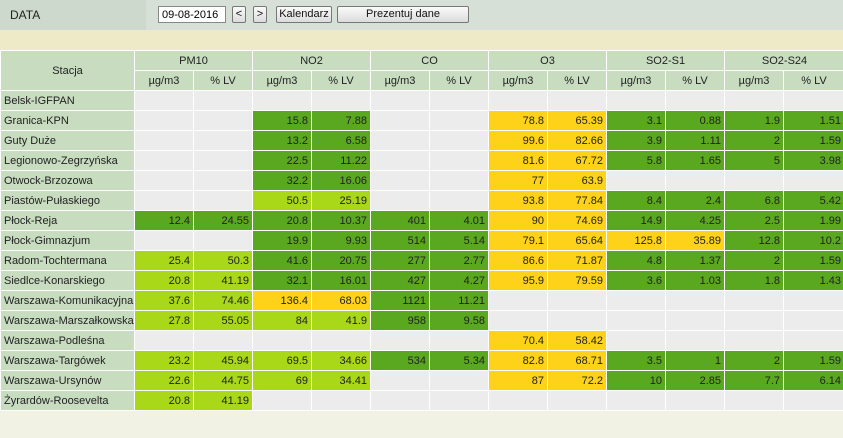  Describe the element at coordinates (282, 160) in the screenshot. I see `value-cell: 22.5` at that location.